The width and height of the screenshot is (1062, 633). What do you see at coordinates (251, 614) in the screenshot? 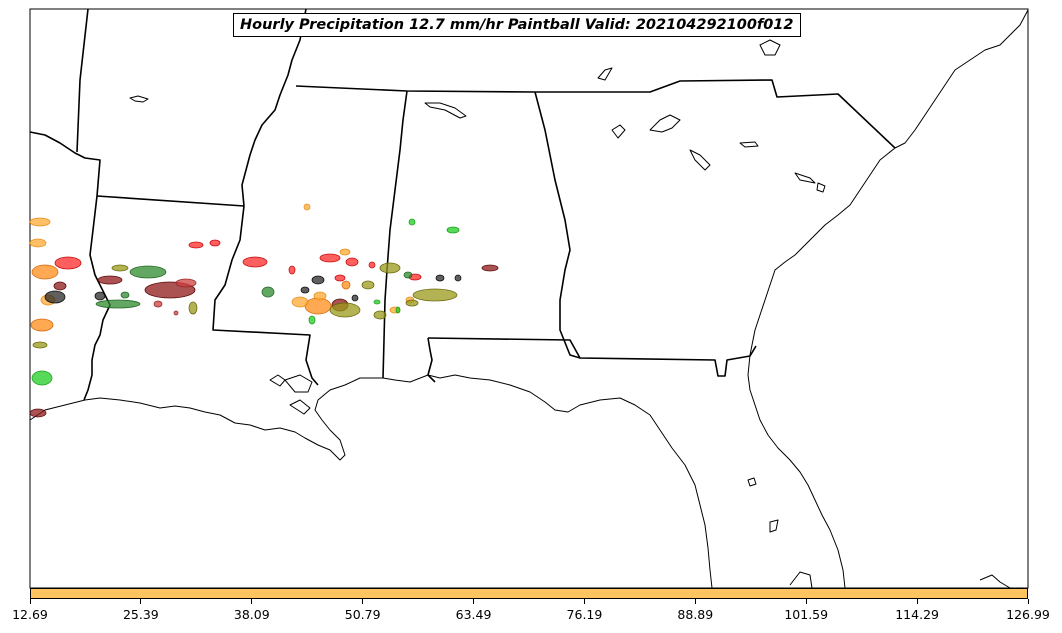
I see `colorbar-tick-label: 38.09` at bounding box center [251, 614].